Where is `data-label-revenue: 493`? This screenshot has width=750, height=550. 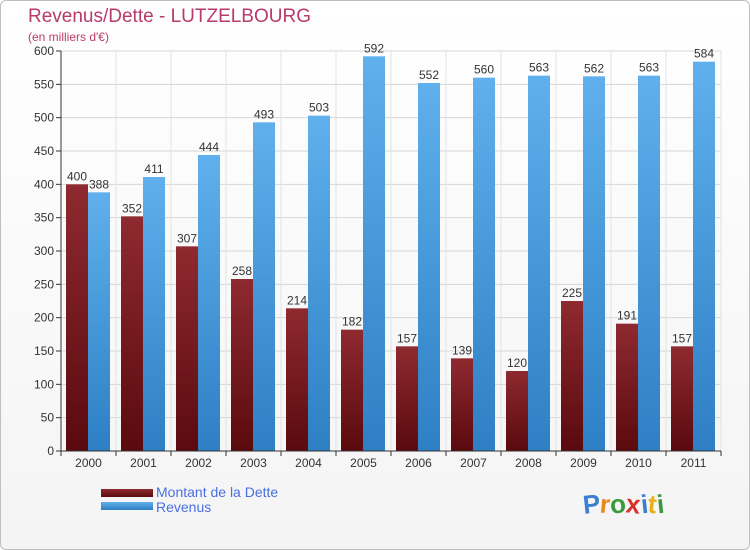
data-label-revenue: 493 is located at coordinates (264, 114).